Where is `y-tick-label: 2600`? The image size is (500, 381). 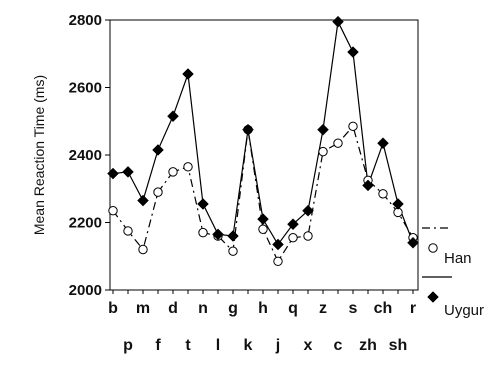 y-tick-label: 2600 is located at coordinates (85, 88).